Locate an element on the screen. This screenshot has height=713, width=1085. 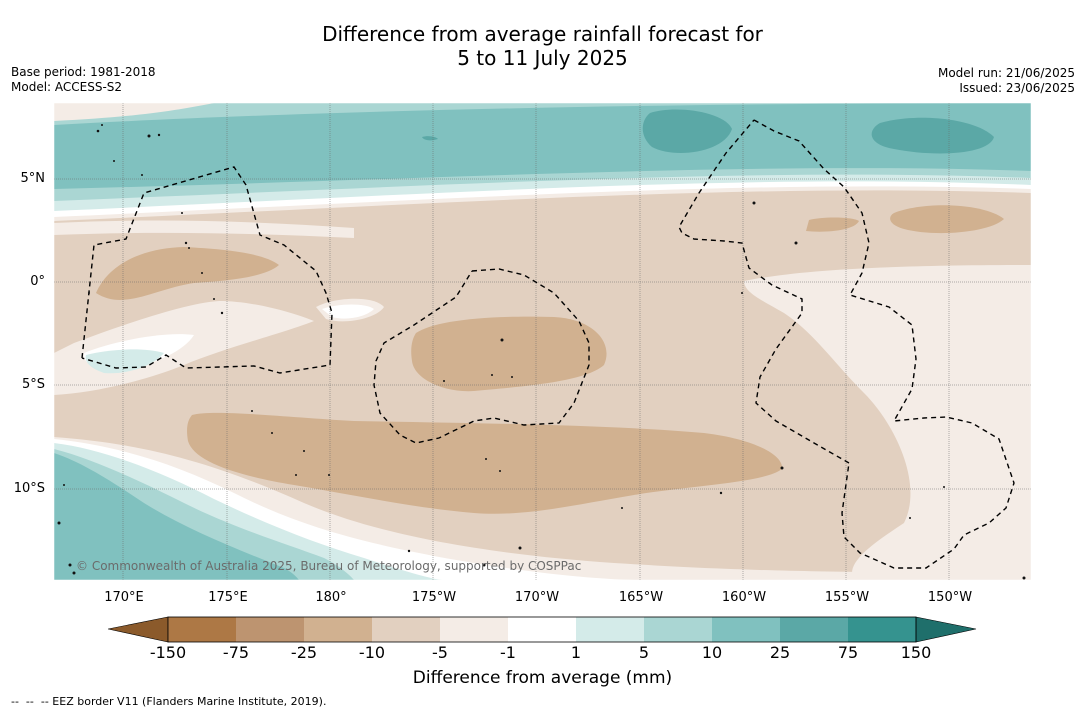
contour-light-band-west is located at coordinates (204, 229).